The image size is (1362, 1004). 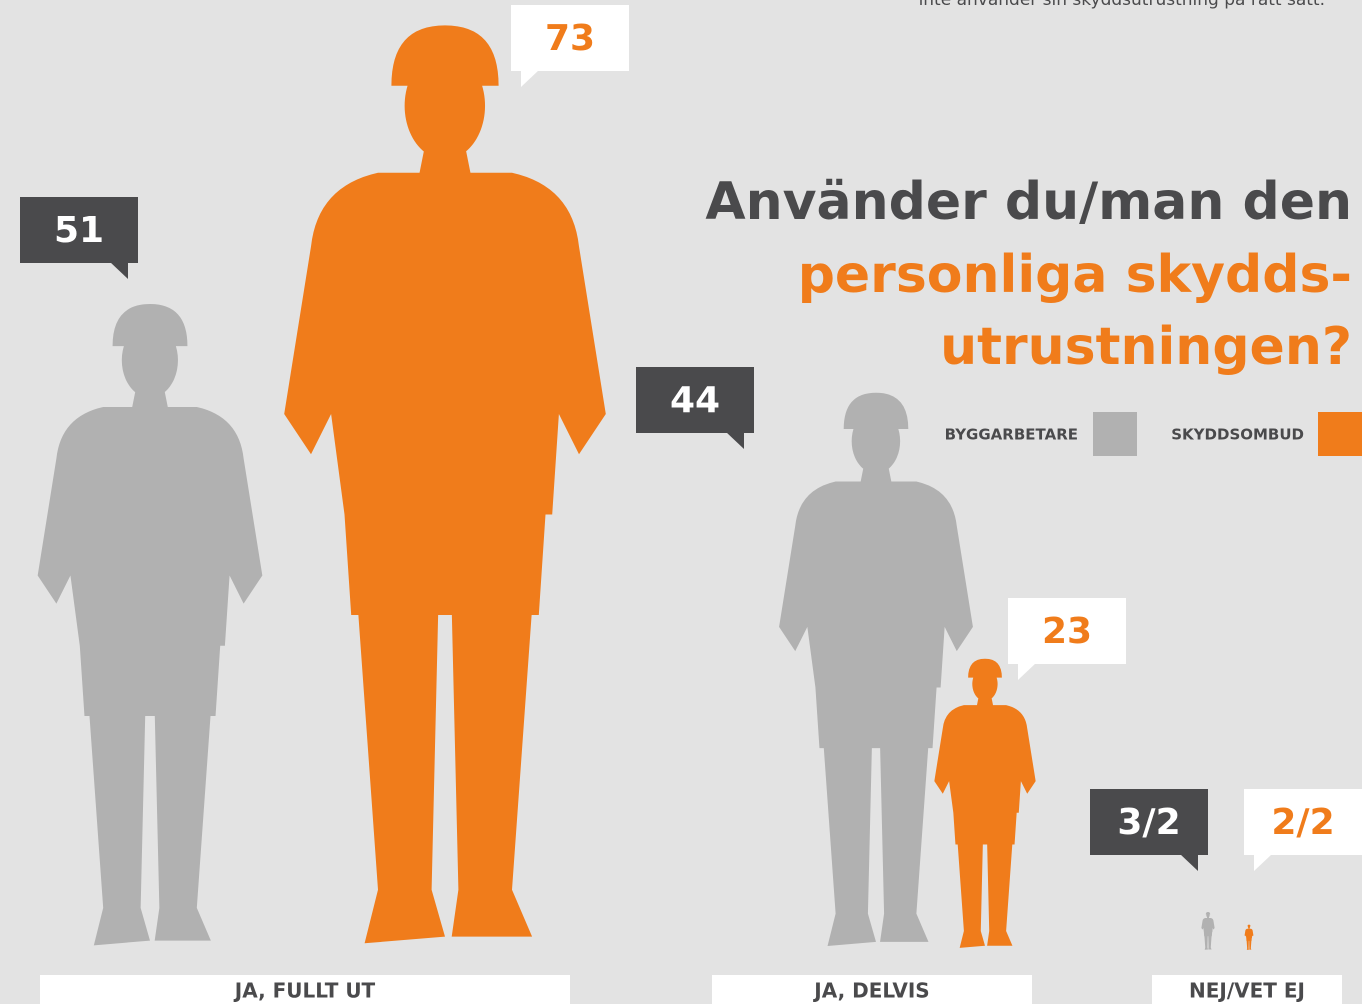 I want to click on value-label: 73, so click(x=570, y=38).